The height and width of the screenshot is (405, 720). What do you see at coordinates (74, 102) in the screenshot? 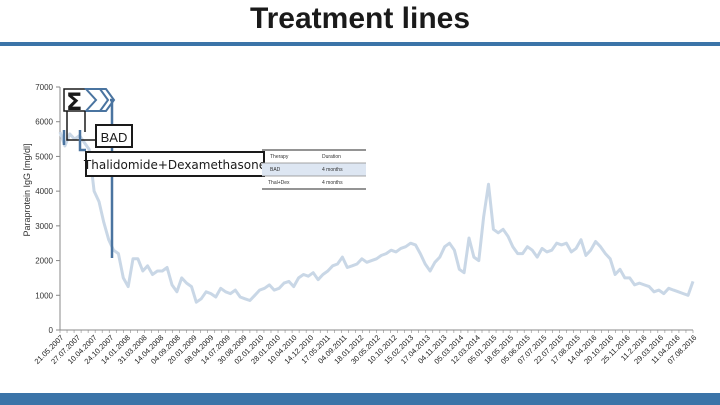
I see `sigma-icon: Σ` at bounding box center [74, 102].